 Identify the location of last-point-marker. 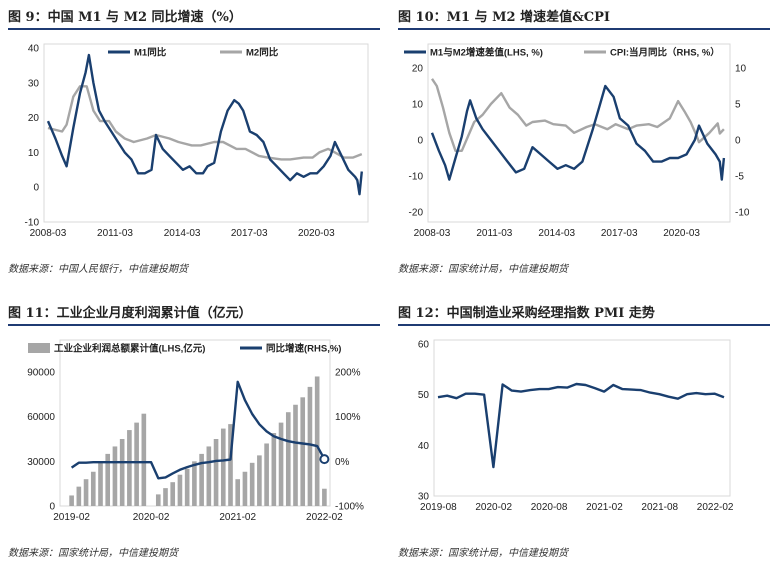
(324, 459).